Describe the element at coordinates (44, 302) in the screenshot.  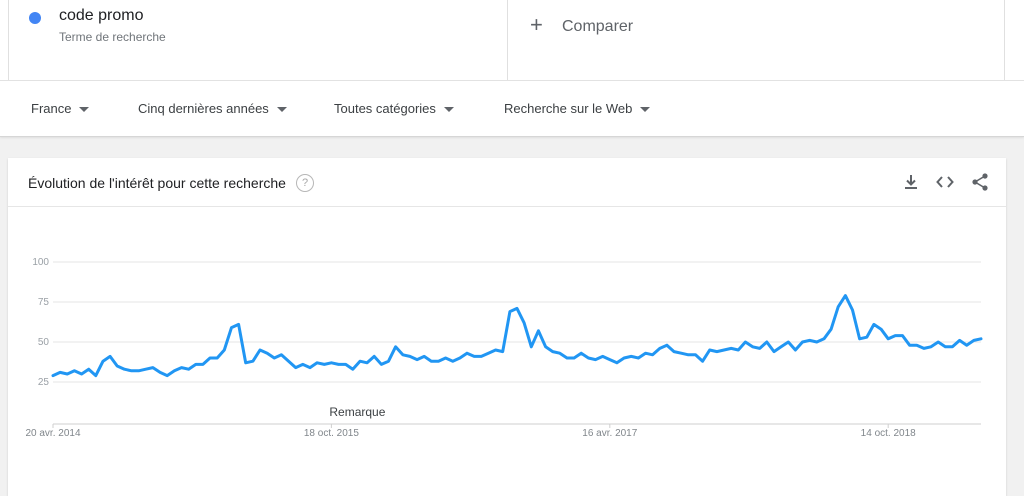
I see `y-tick-label: 75` at that location.